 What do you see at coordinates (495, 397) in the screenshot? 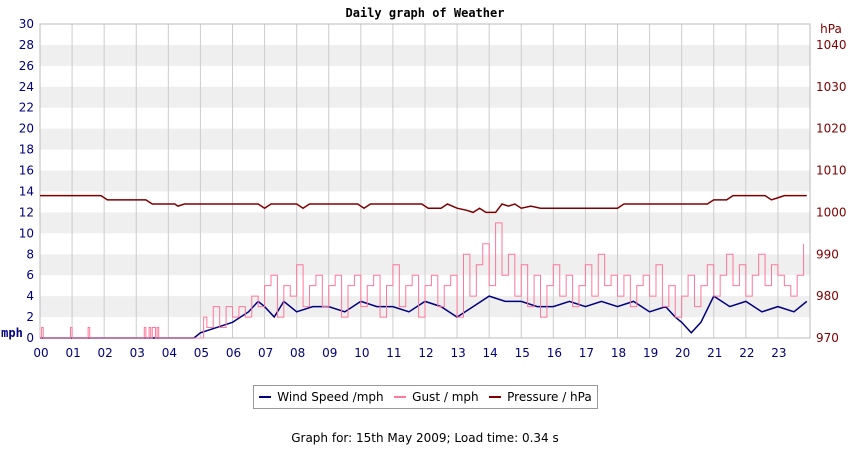
I see `legend-swatch-pressure` at bounding box center [495, 397].